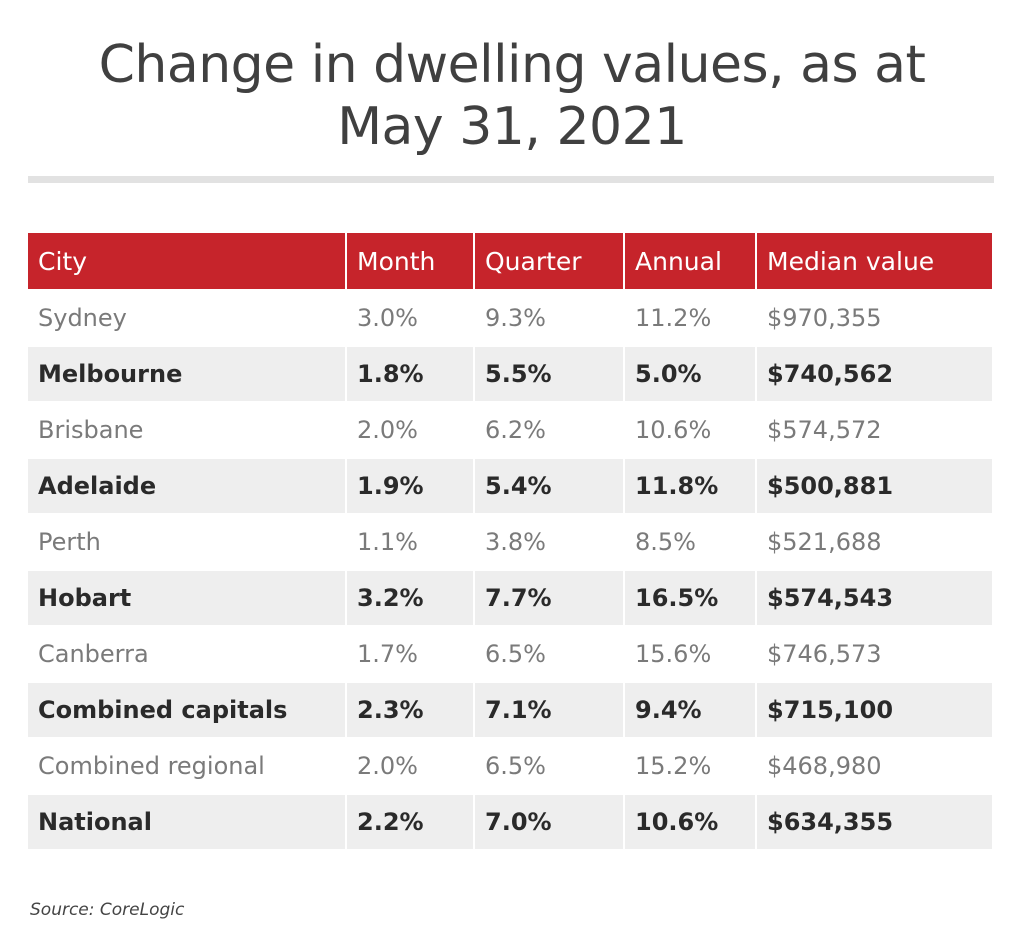 Image resolution: width=1024 pixels, height=932 pixels. What do you see at coordinates (549, 429) in the screenshot?
I see `cell-quarter: 6.2%` at bounding box center [549, 429].